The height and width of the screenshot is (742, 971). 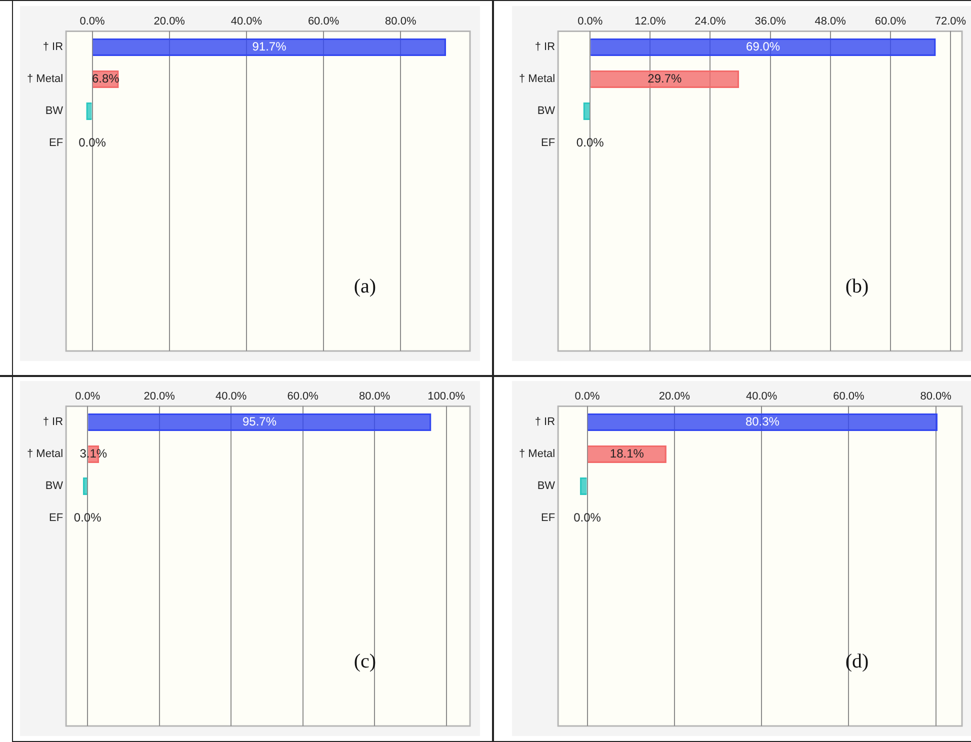 I want to click on x-tick-label: 12.0%, so click(x=650, y=22).